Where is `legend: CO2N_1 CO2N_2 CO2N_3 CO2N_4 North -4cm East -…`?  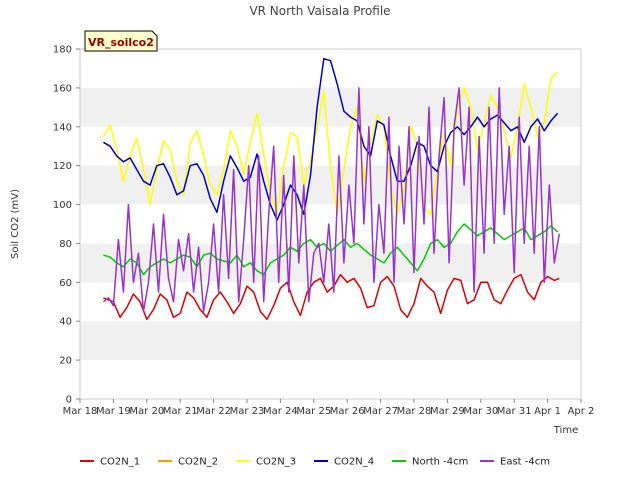 legend: CO2N_1 CO2N_2 CO2N_3 CO2N_4 North -4cm East -… is located at coordinates (315, 462).